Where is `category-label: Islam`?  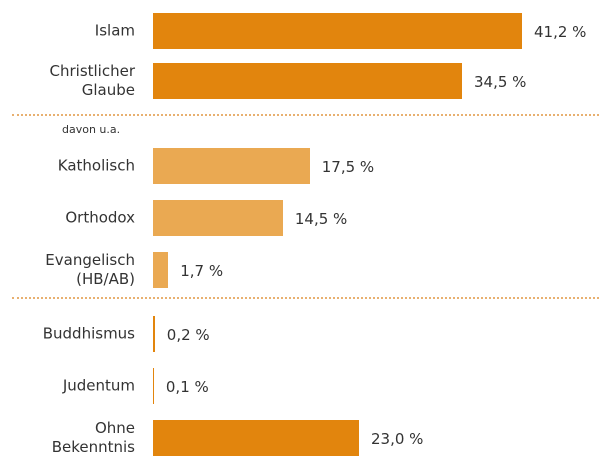
category-label: Islam is located at coordinates (114, 30).